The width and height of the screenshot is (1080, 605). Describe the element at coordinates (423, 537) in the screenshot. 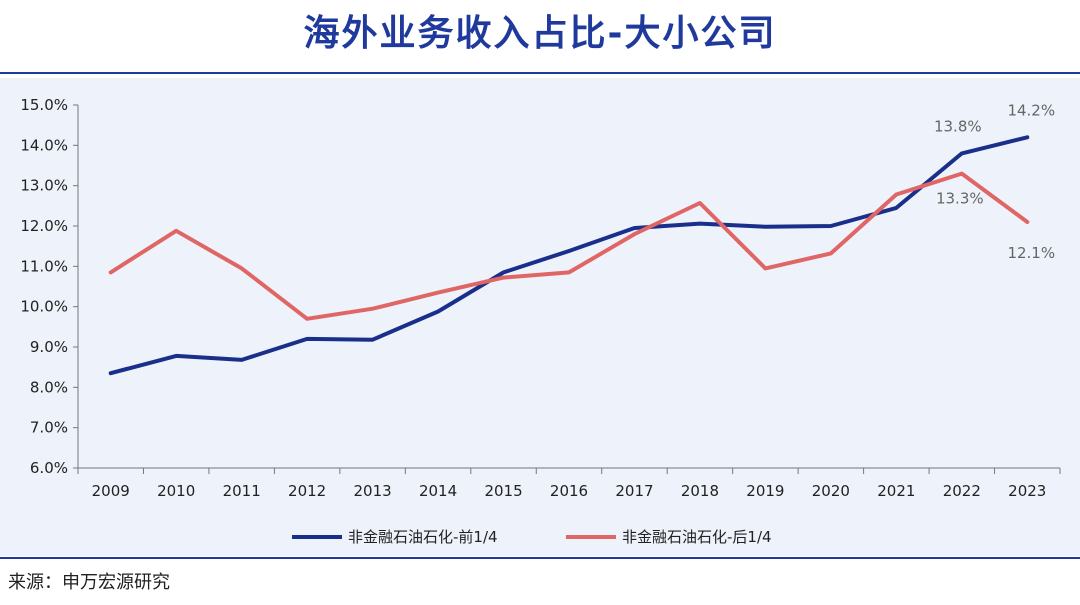

I see `legend-label-1: 非金融石油石化-前1/4` at that location.